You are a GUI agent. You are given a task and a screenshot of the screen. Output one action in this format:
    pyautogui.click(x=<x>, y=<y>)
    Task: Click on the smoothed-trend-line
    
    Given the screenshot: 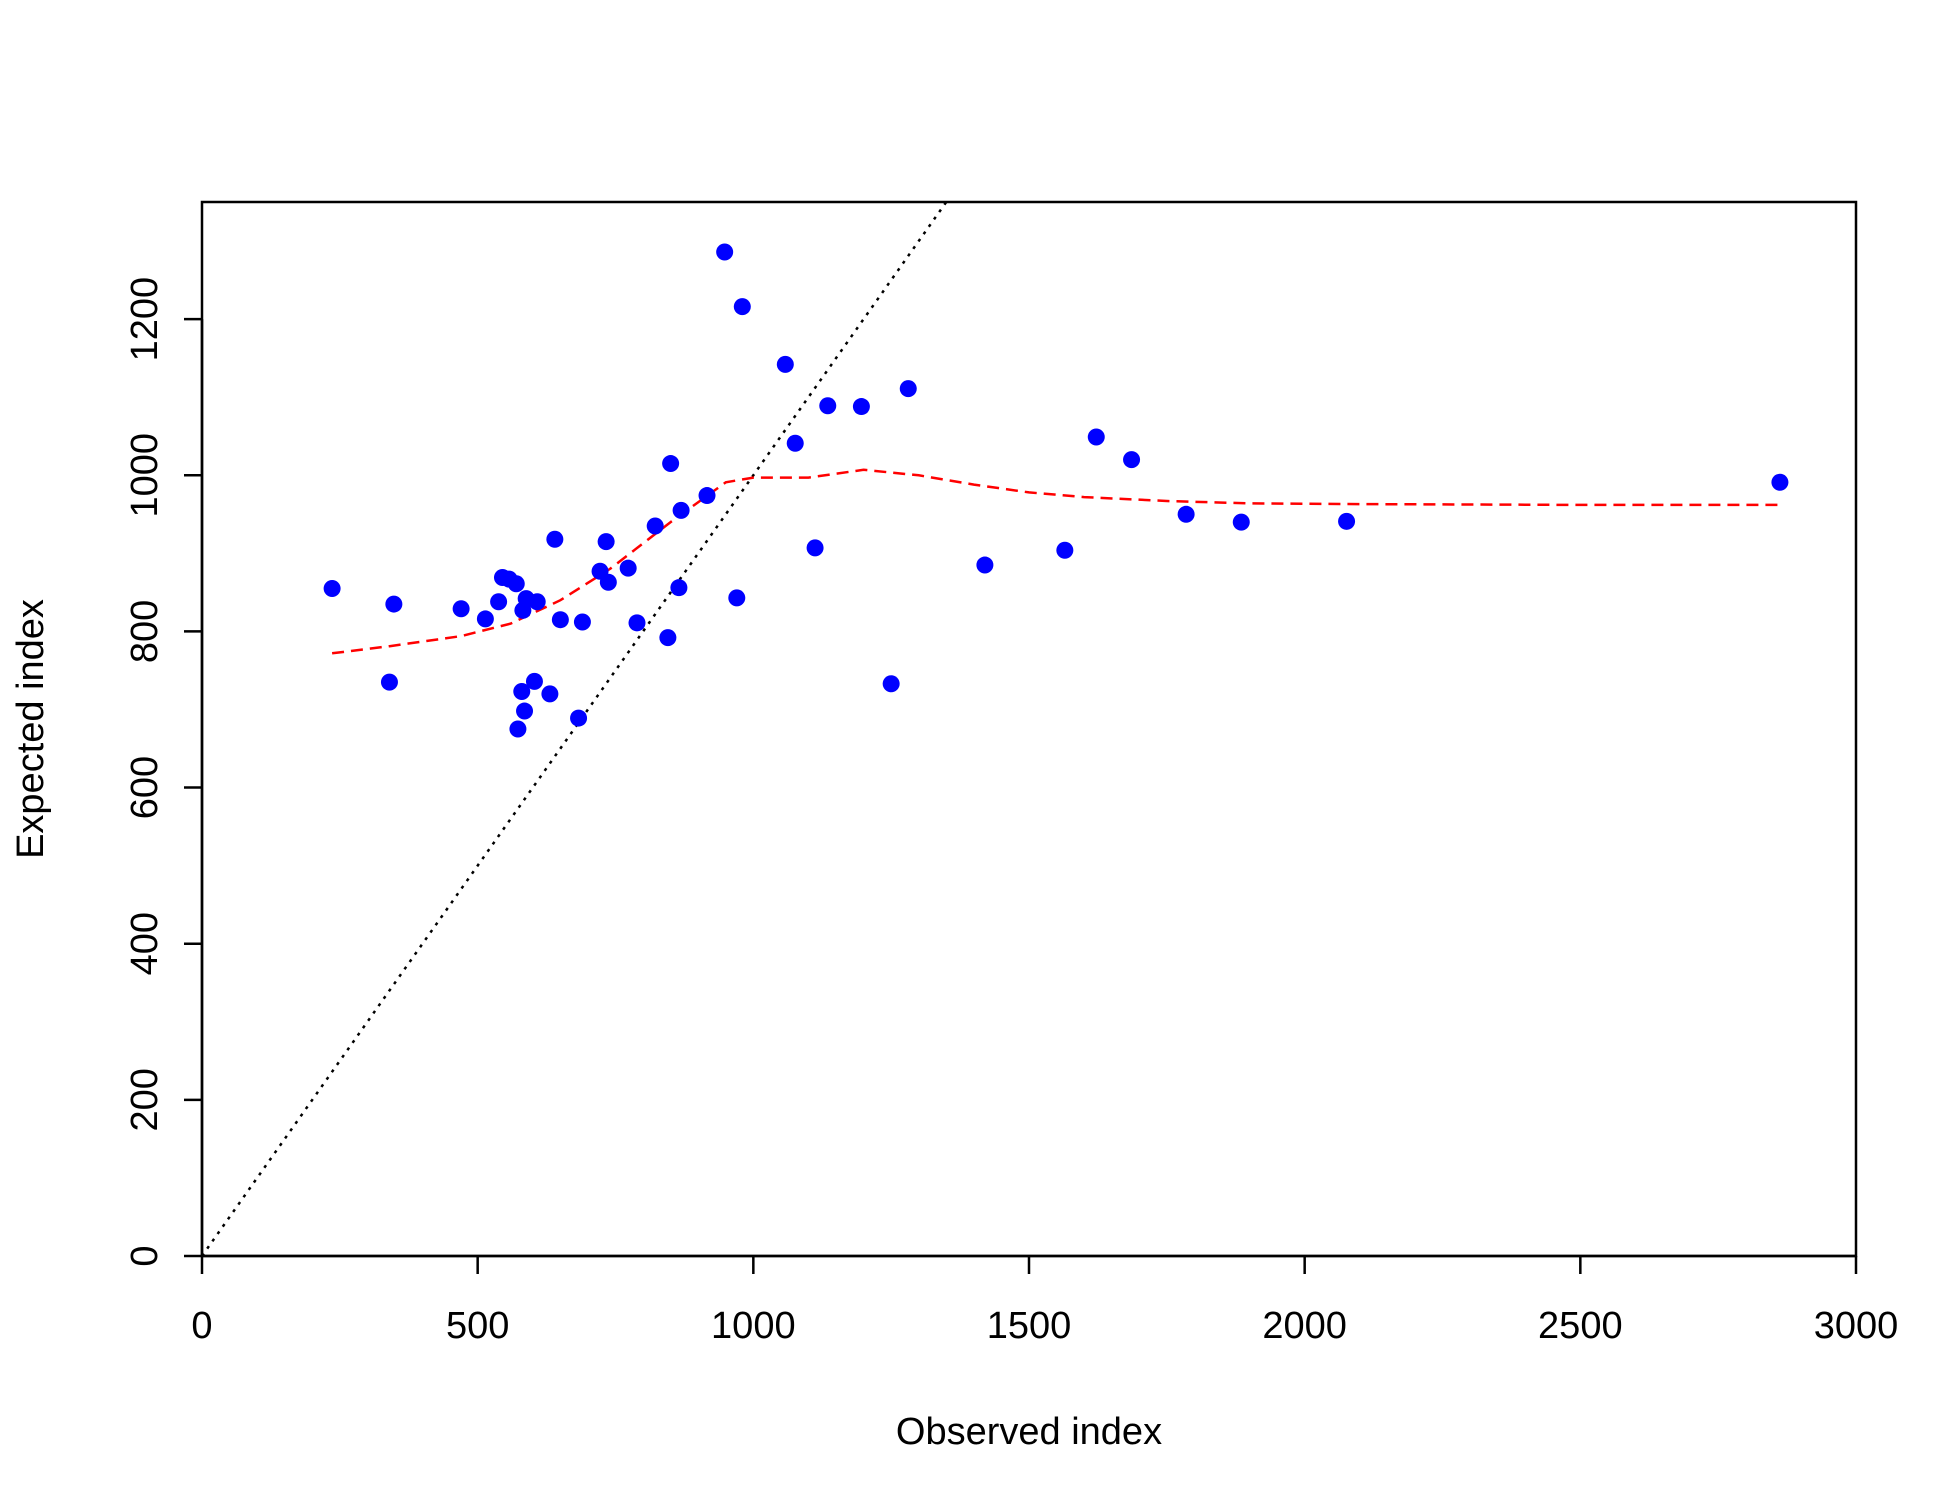 What is the action you would take?
    pyautogui.click(x=1055, y=561)
    